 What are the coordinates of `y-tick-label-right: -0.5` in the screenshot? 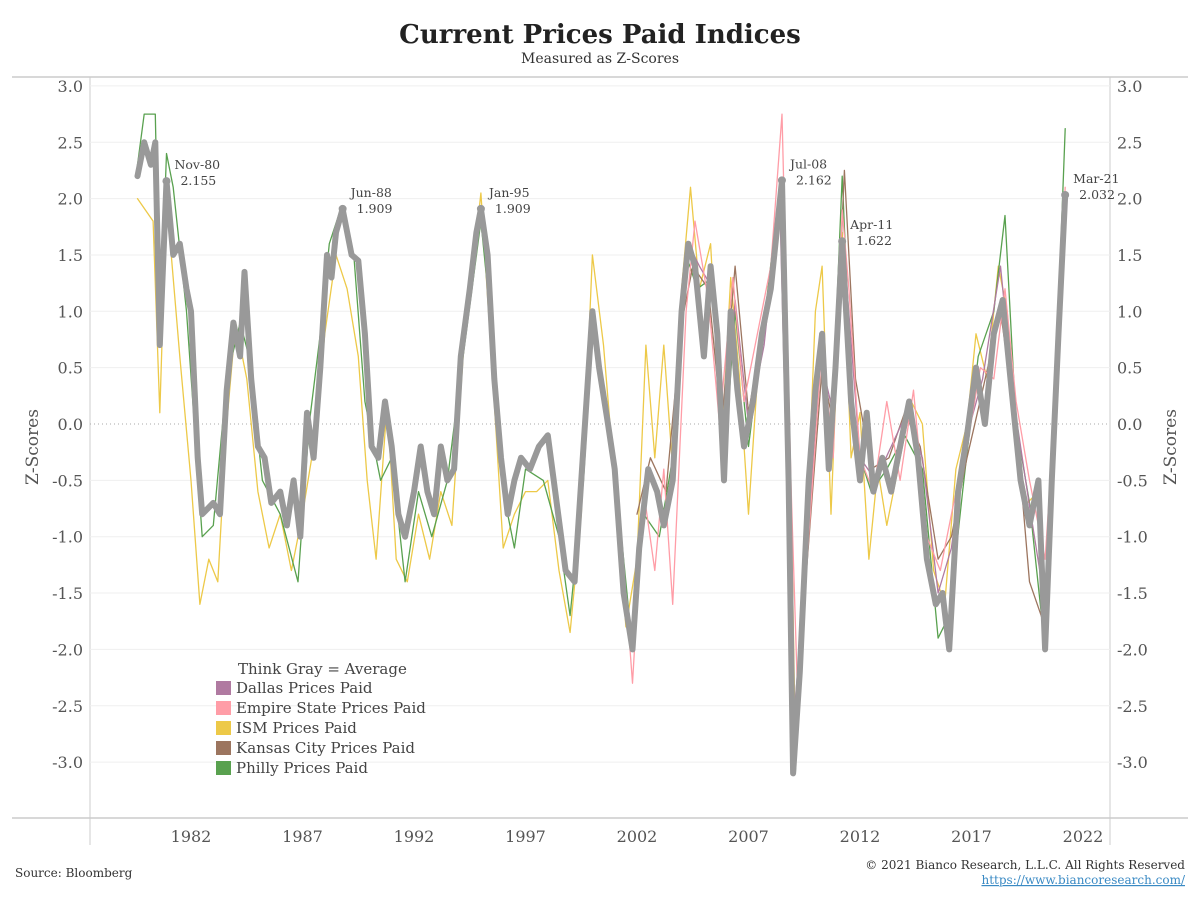 It's located at (1132, 480).